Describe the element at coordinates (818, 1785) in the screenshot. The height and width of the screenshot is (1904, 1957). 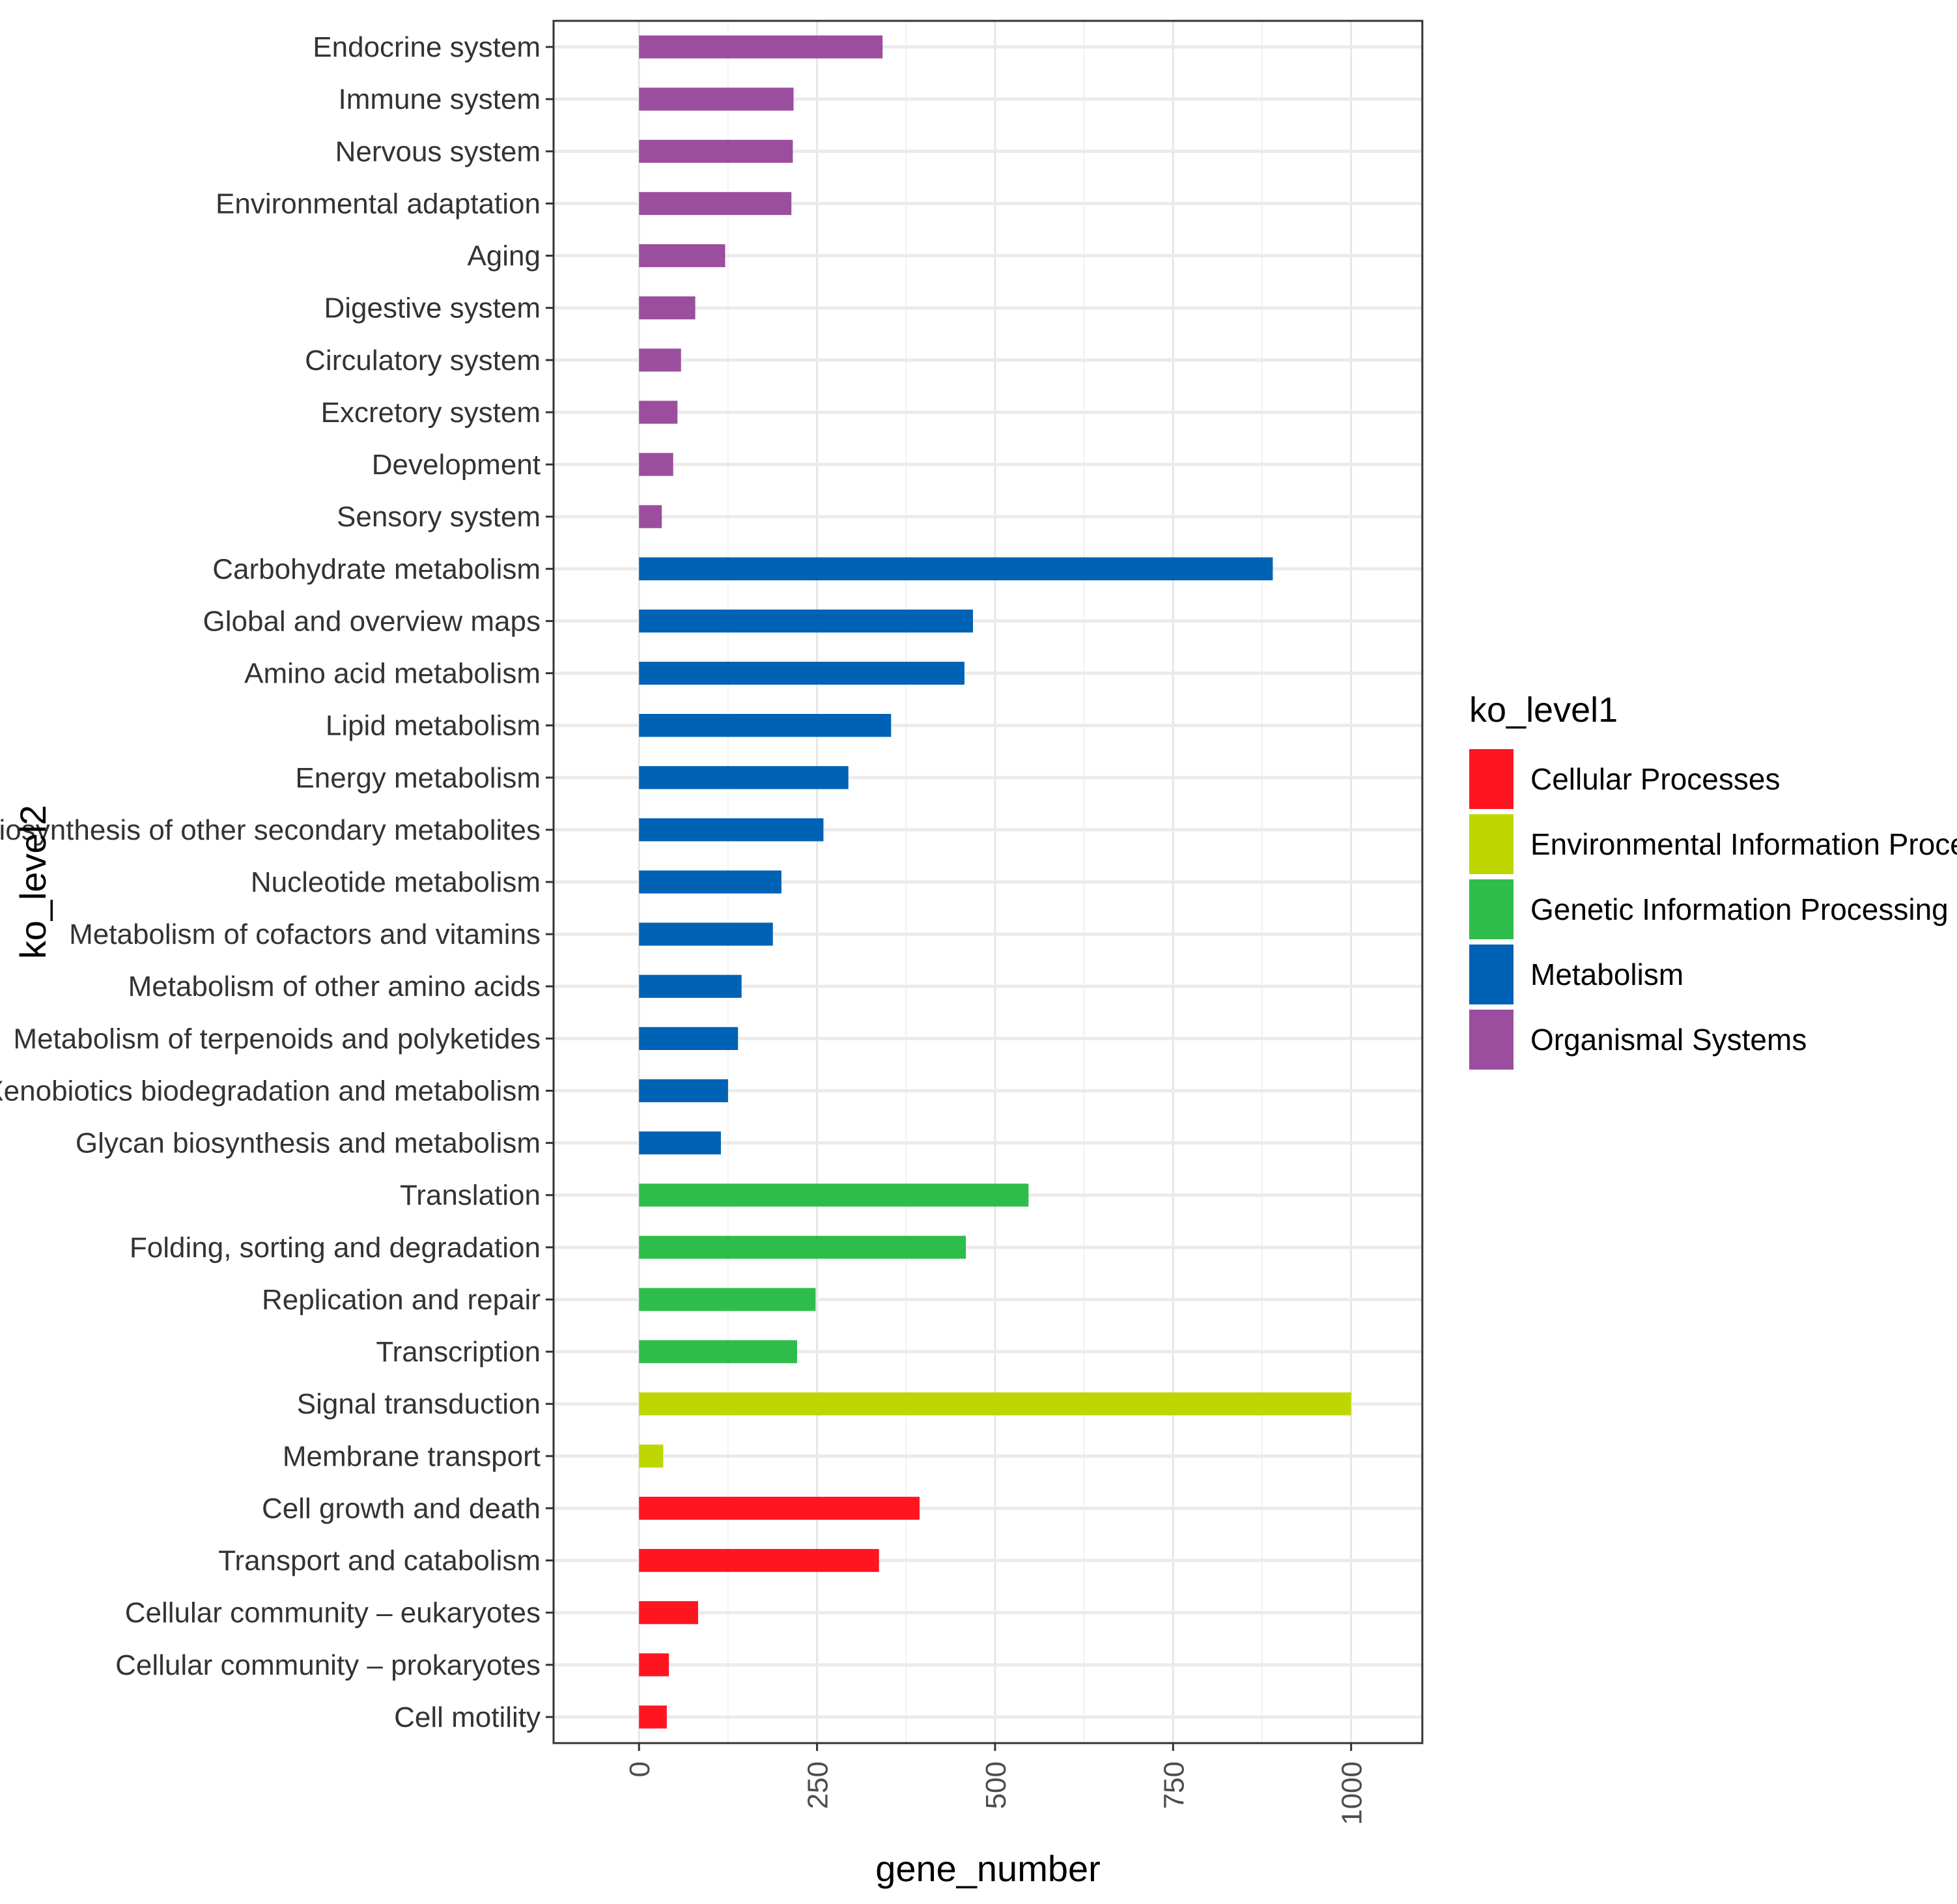
I see `x-tick-label: 250` at that location.